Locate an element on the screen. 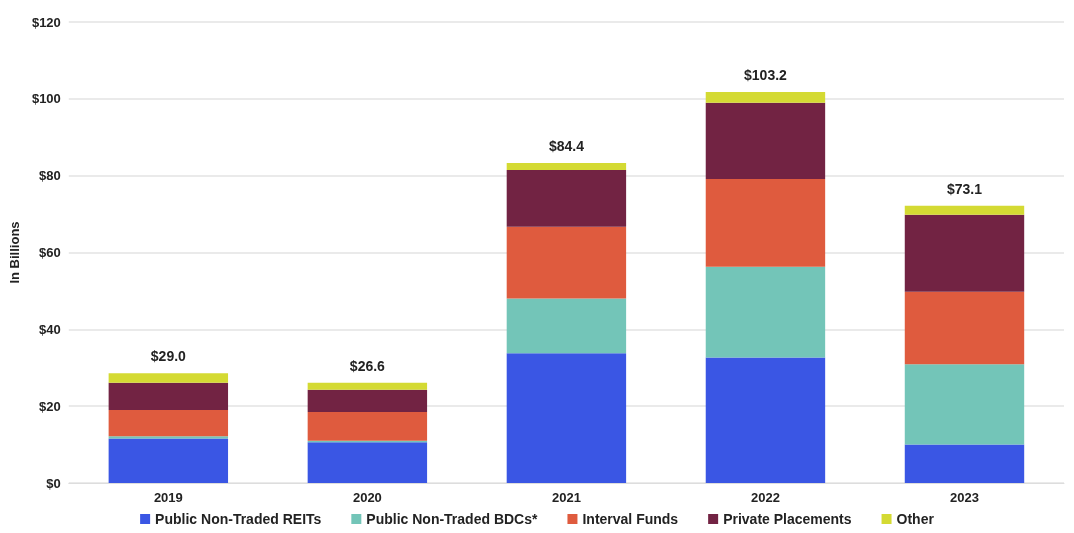  x-tick-label: 2023 is located at coordinates (964, 497).